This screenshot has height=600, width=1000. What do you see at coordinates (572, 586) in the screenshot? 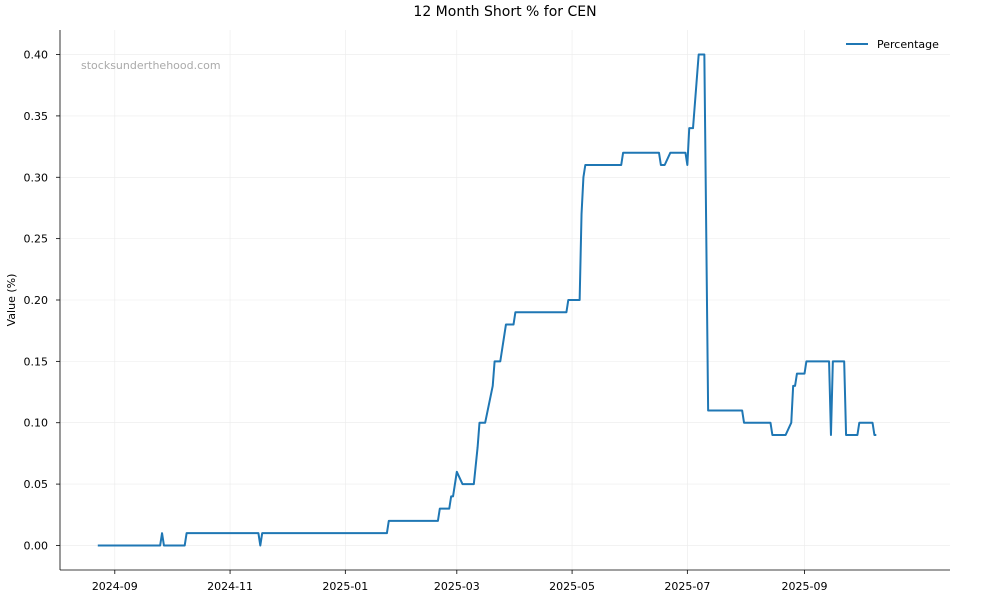
I see `x-tick-label: 2025-05` at bounding box center [572, 586].